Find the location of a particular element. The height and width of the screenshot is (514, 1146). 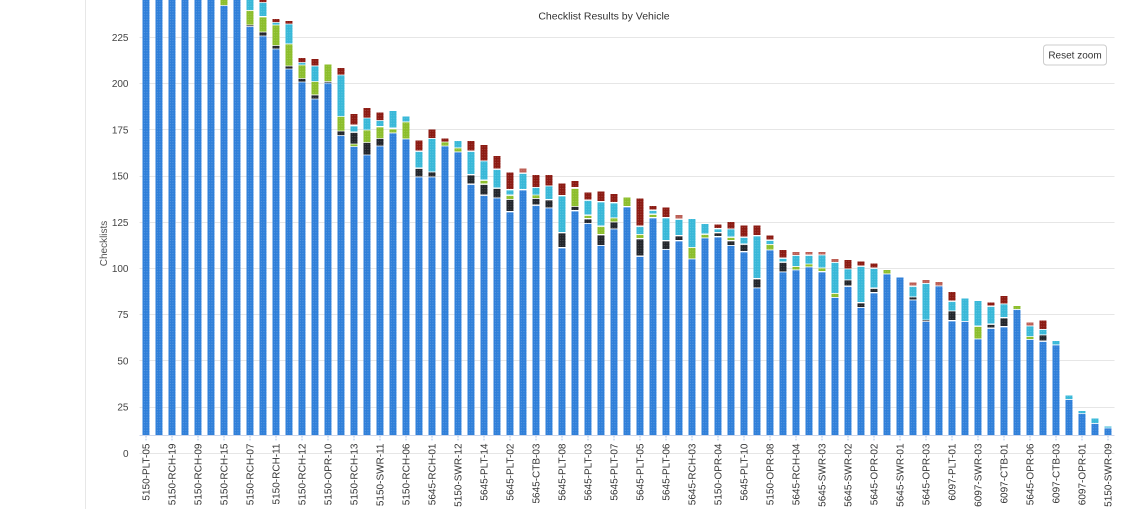

svg-text: 5645-PLT-02 is located at coordinates (510, 472).